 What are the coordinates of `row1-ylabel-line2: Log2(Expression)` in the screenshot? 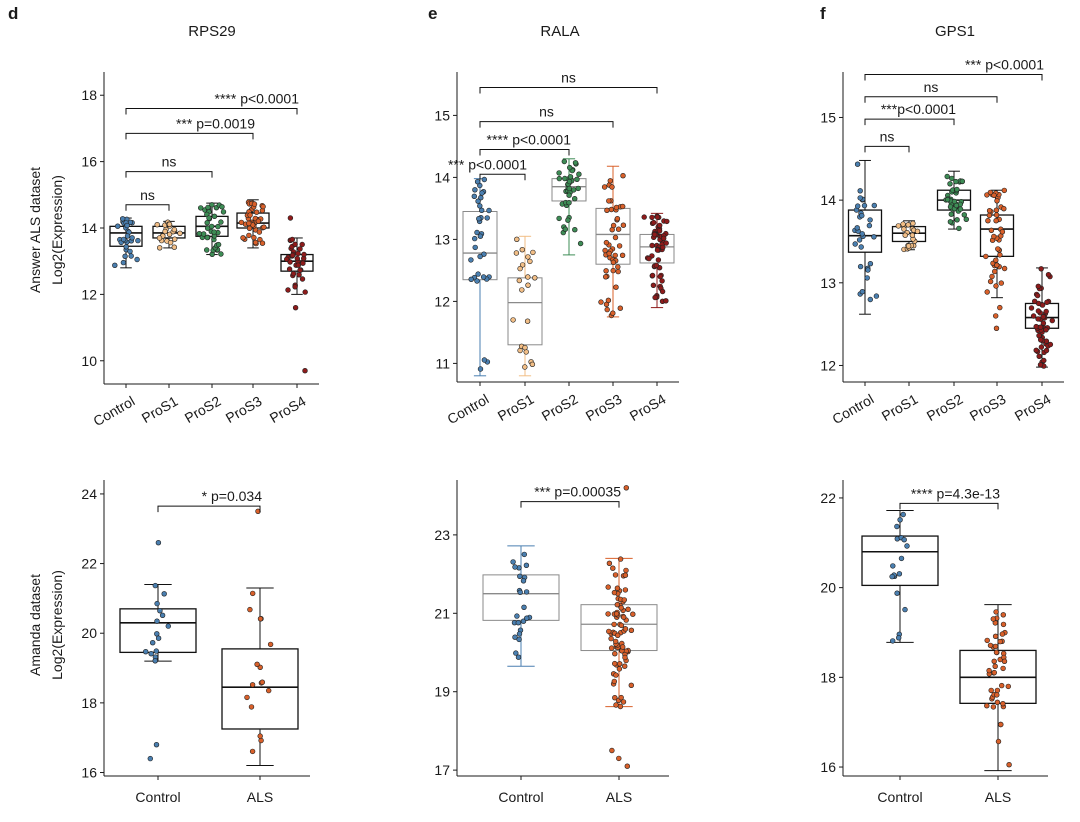 It's located at (57, 230).